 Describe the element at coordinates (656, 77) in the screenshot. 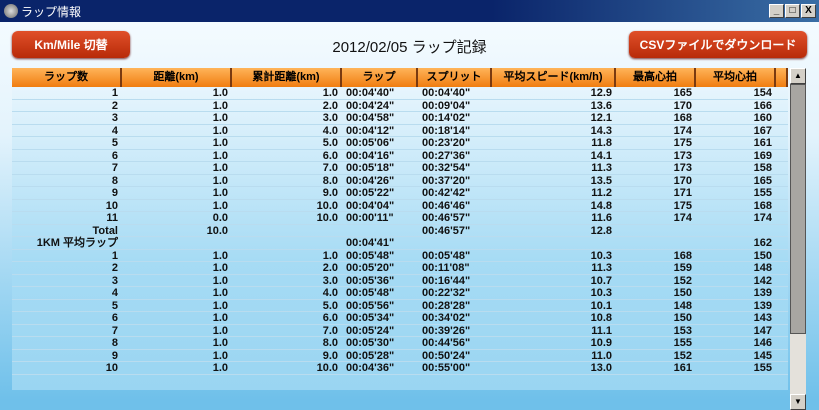

I see `column-header-max-heart-rate: 最高心拍` at that location.